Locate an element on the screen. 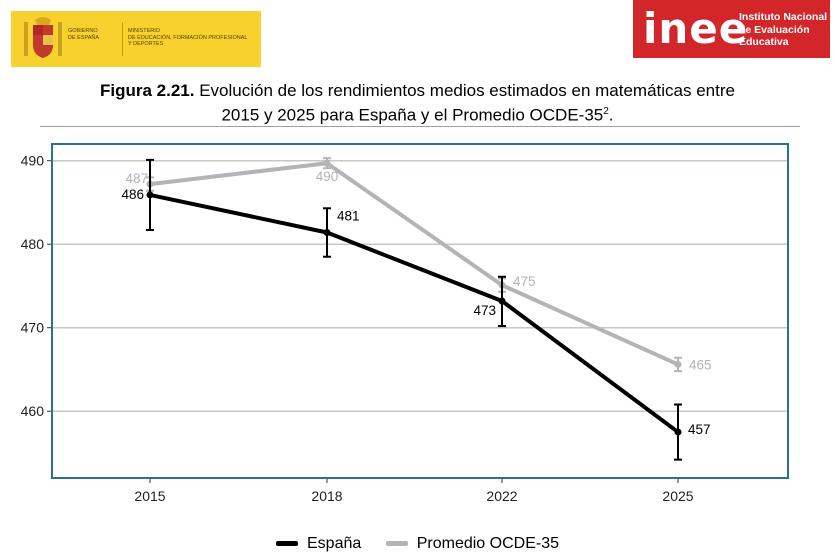  y-tick-label: 480 is located at coordinates (33, 244).